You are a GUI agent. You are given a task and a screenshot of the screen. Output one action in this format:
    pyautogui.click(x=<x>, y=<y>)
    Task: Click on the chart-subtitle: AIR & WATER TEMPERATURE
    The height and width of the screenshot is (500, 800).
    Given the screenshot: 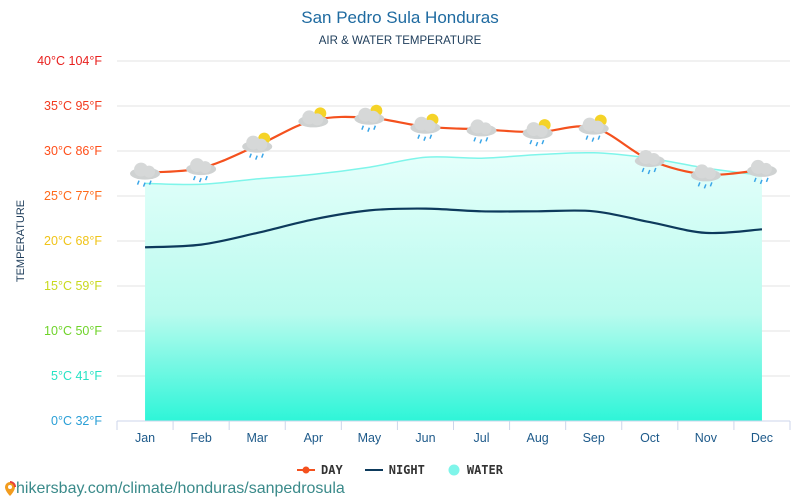 What is the action you would take?
    pyautogui.click(x=400, y=41)
    